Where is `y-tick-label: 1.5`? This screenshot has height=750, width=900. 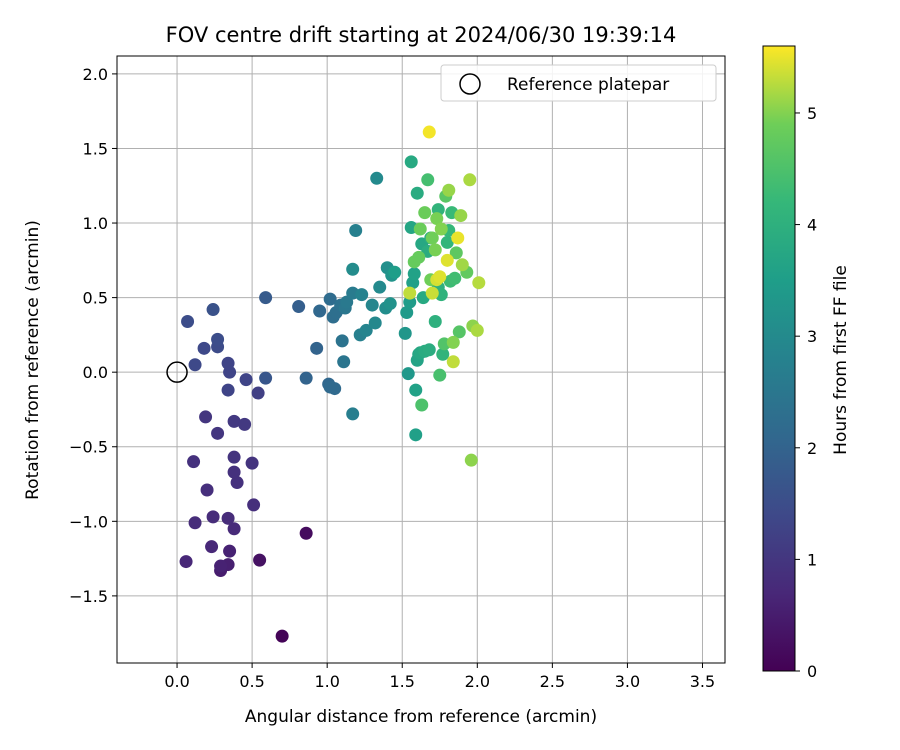 y-tick-label: 1.5 is located at coordinates (95, 148).